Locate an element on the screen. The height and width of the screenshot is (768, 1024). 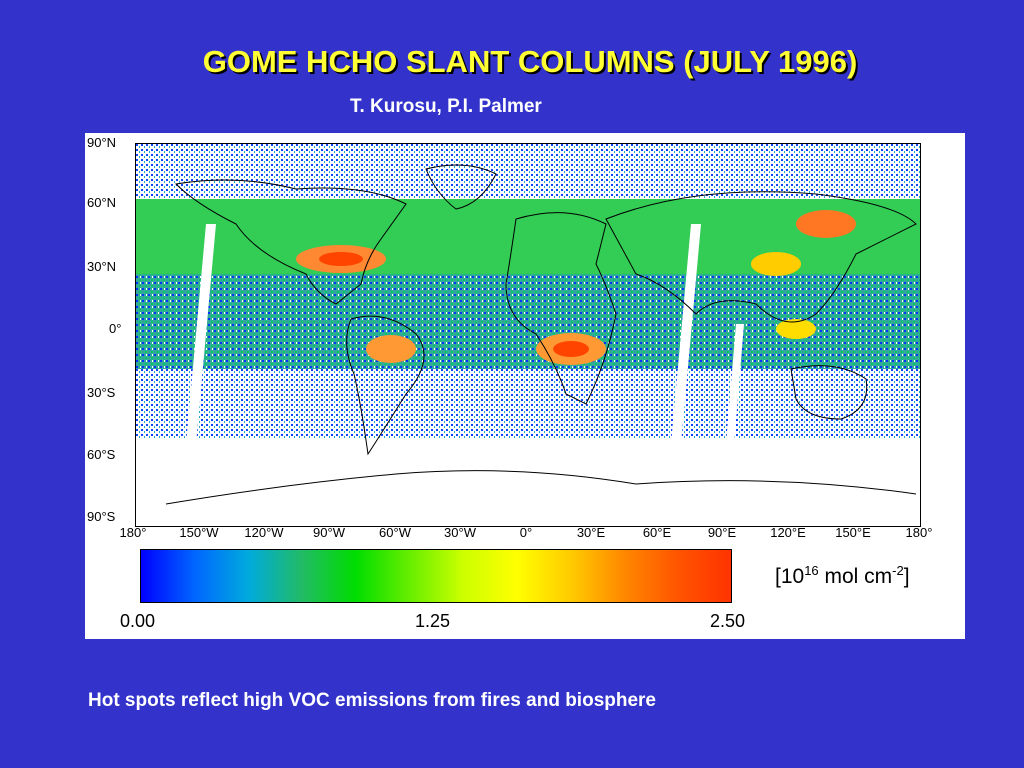
hotspot-amazon is located at coordinates (391, 349).